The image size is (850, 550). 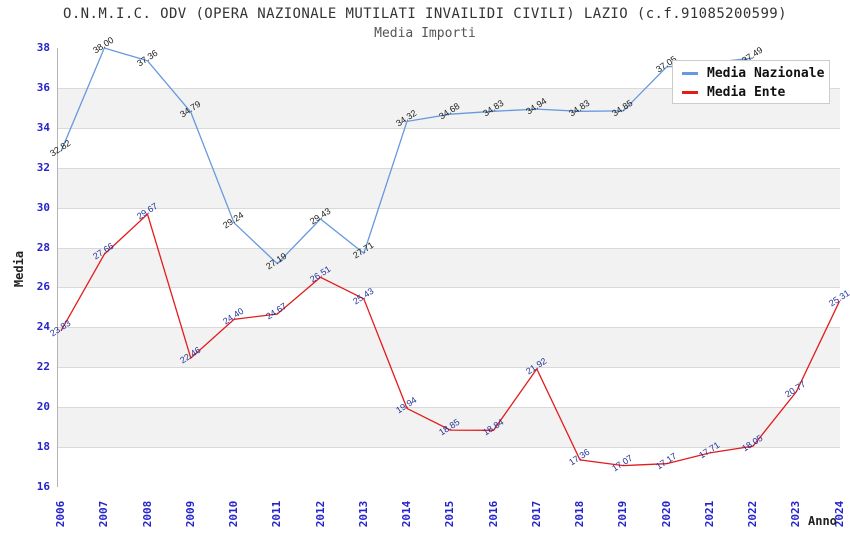 What do you see at coordinates (233, 514) in the screenshot?
I see `x-tick-label: 2010` at bounding box center [233, 514].